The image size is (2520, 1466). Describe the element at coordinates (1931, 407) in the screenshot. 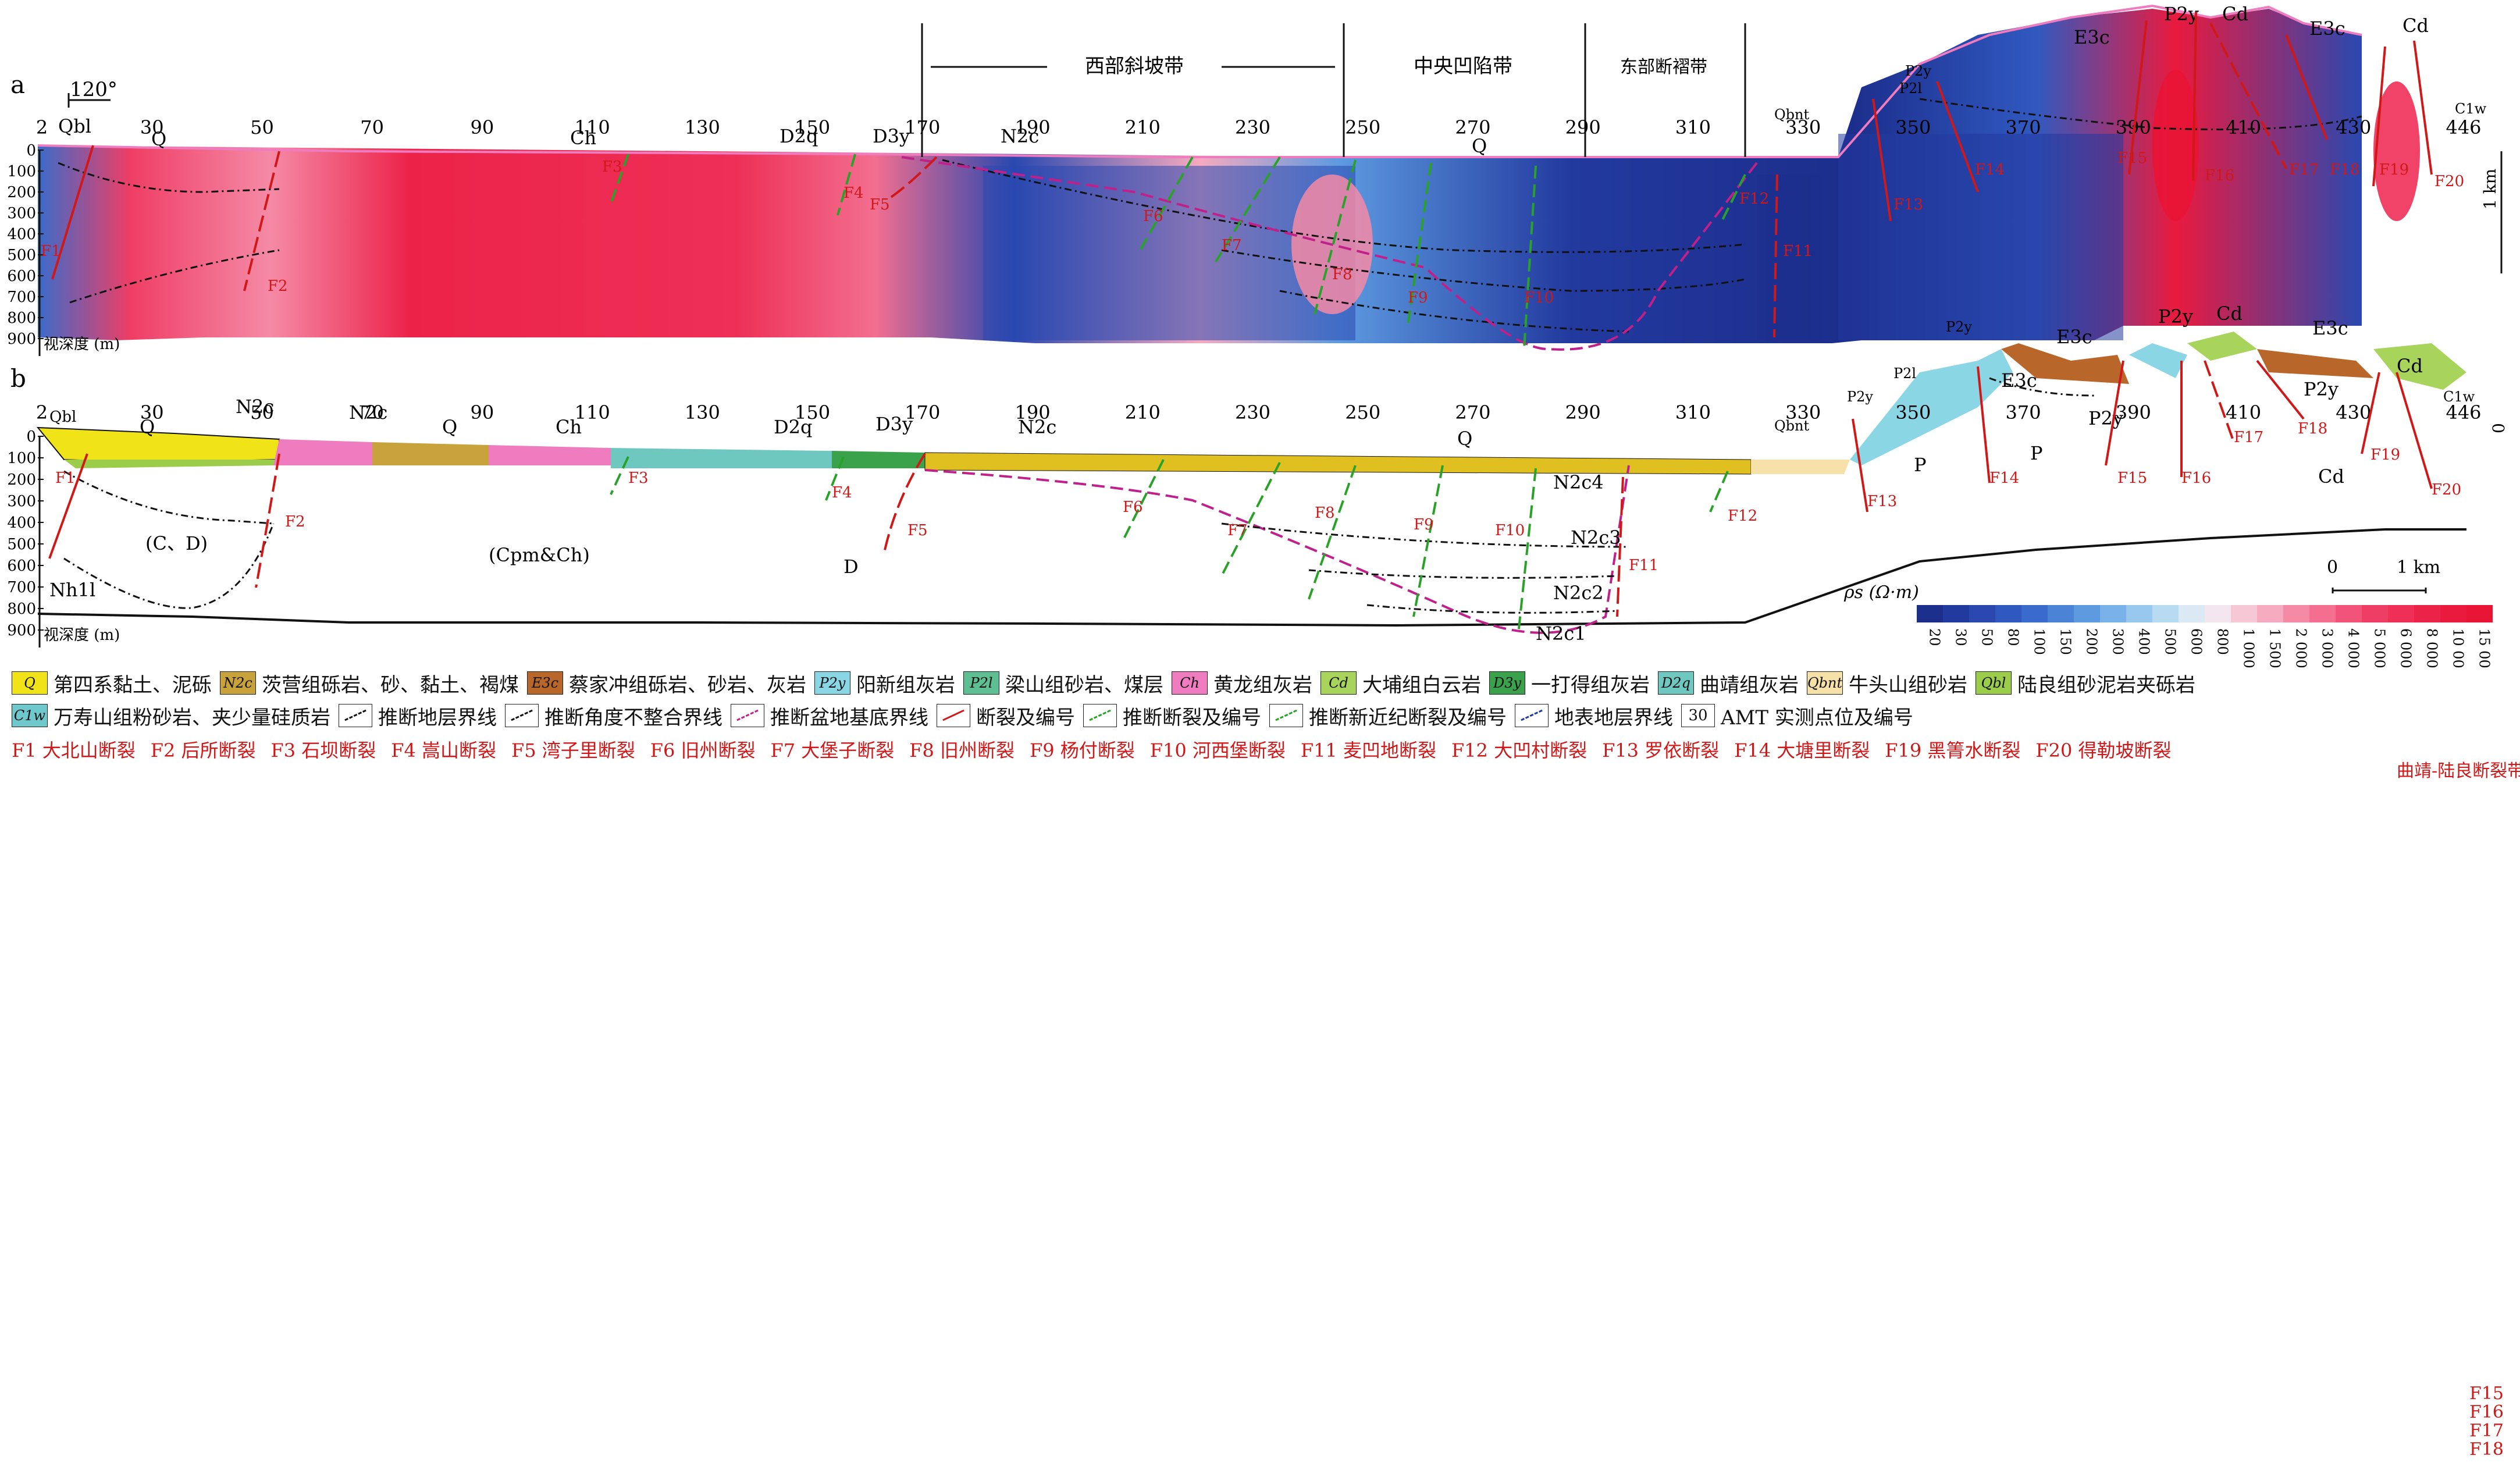

I see `unit-p2y-east` at that location.